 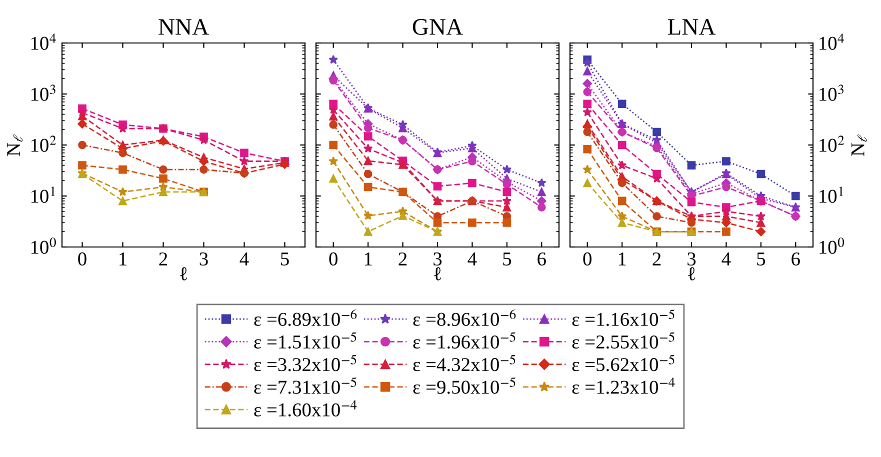 I want to click on legend-label: ε =2.55x10$^{−5}$, so click(x=623, y=340).